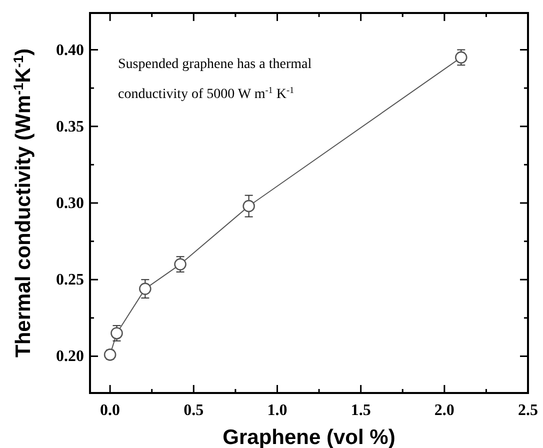  Describe the element at coordinates (110, 410) in the screenshot. I see `x-tick-label: 0.0` at that location.